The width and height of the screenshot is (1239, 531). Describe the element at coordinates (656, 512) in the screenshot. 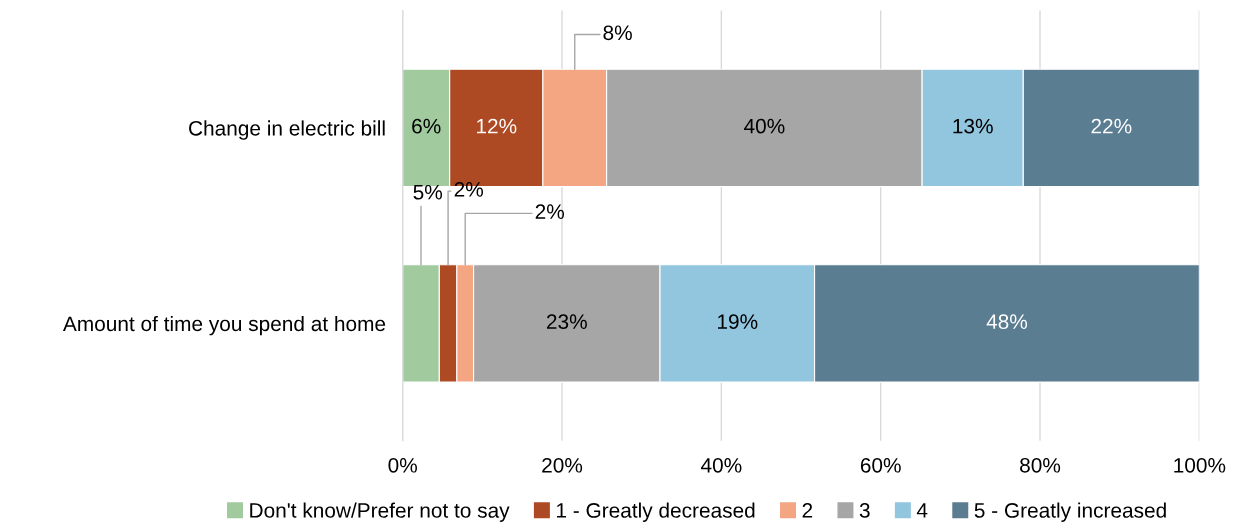

I see `legend-label: 1 - Greatly decreased` at that location.